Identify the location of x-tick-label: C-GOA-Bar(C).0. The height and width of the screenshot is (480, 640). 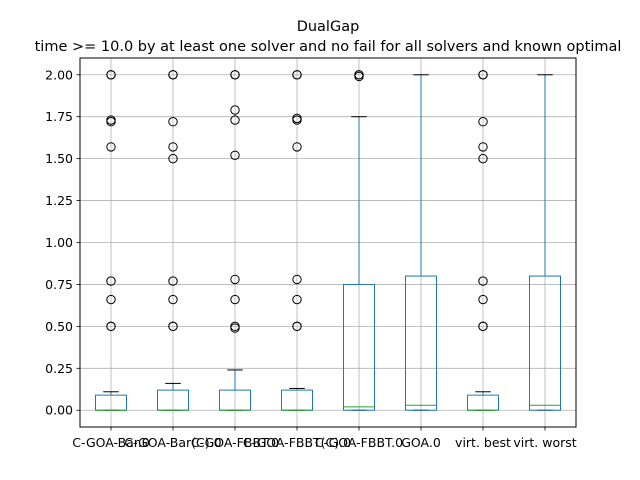
(172, 442).